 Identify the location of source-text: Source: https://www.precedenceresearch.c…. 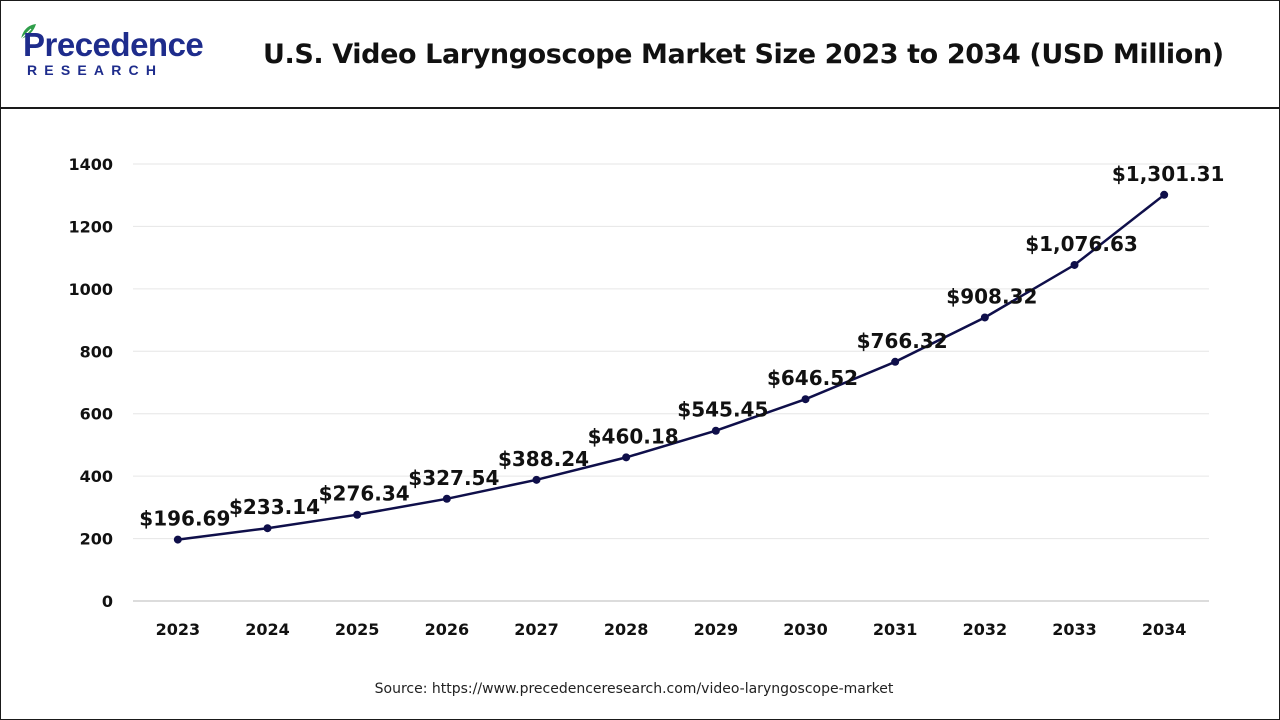
(634, 689).